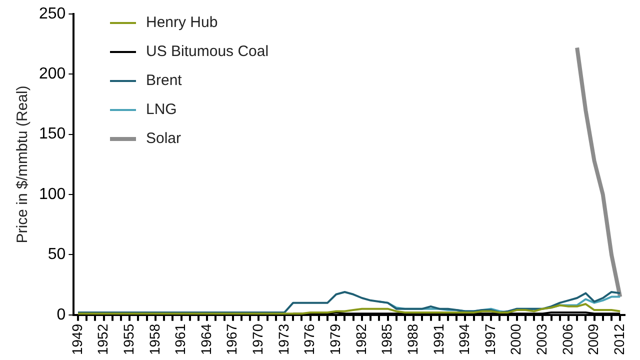 The image size is (640, 360). What do you see at coordinates (52, 134) in the screenshot?
I see `y-tick-label: 150` at bounding box center [52, 134].